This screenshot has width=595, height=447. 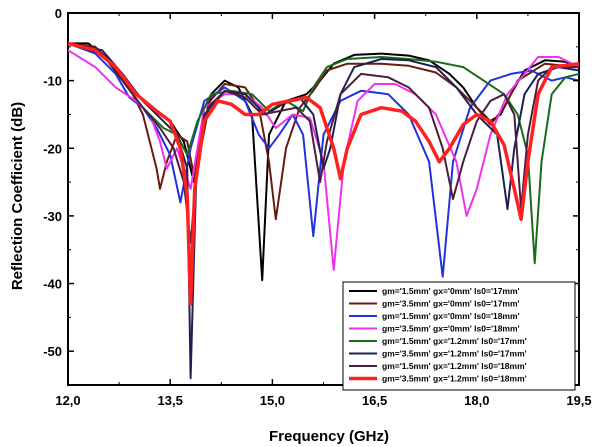 I want to click on y-tick-label: 0, so click(x=58, y=13).